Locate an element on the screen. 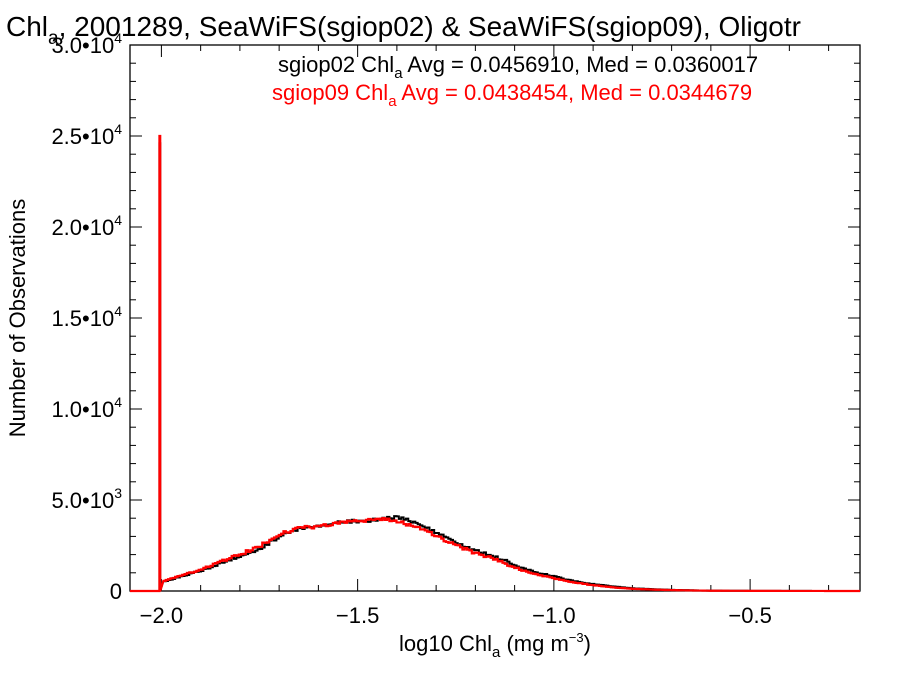  annotation-sgiop09-part-2: Avg = 0.0438454, Med = 0.0344679 is located at coordinates (575, 92).